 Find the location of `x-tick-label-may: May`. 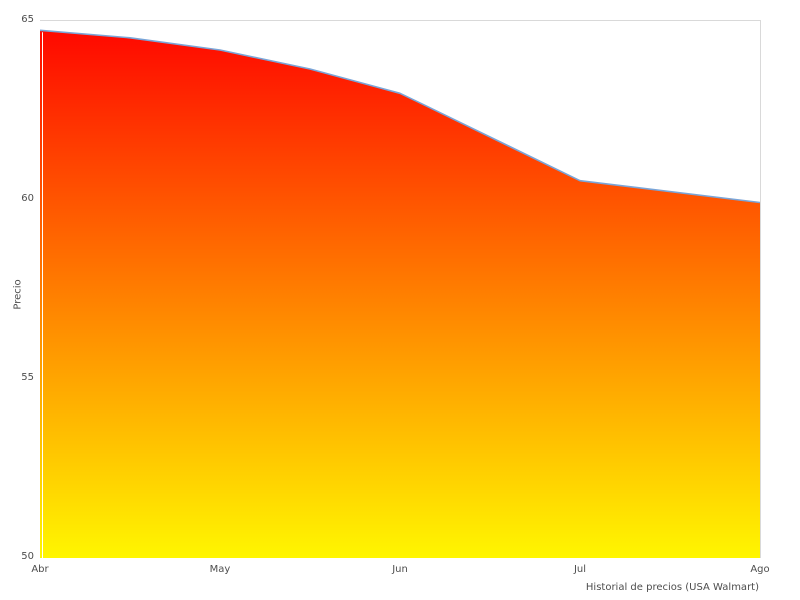

x-tick-label-may: May is located at coordinates (220, 569).